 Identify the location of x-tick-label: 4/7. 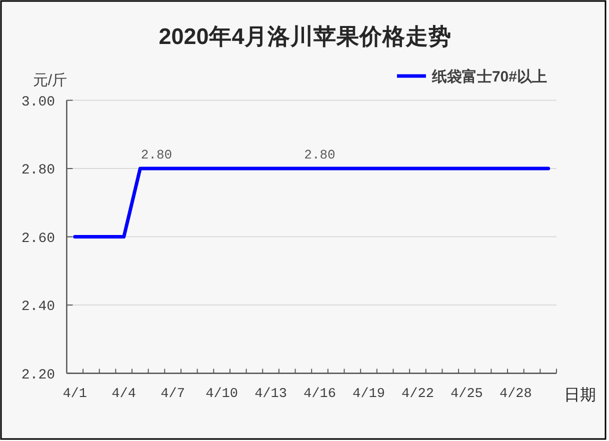
(172, 394).